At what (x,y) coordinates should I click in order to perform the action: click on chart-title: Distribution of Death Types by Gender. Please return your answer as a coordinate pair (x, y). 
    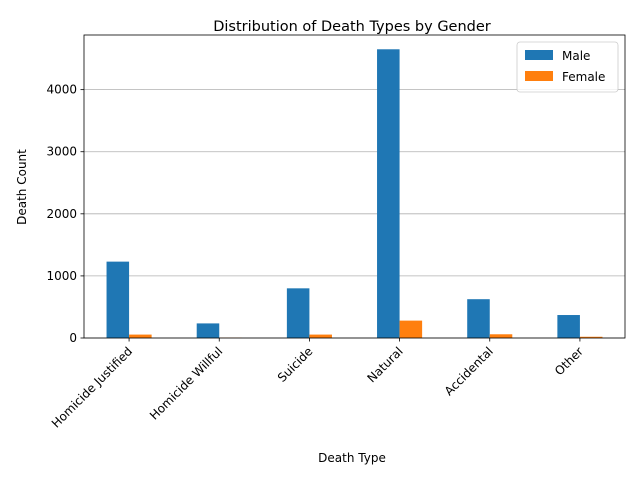
    Looking at the image, I should click on (352, 27).